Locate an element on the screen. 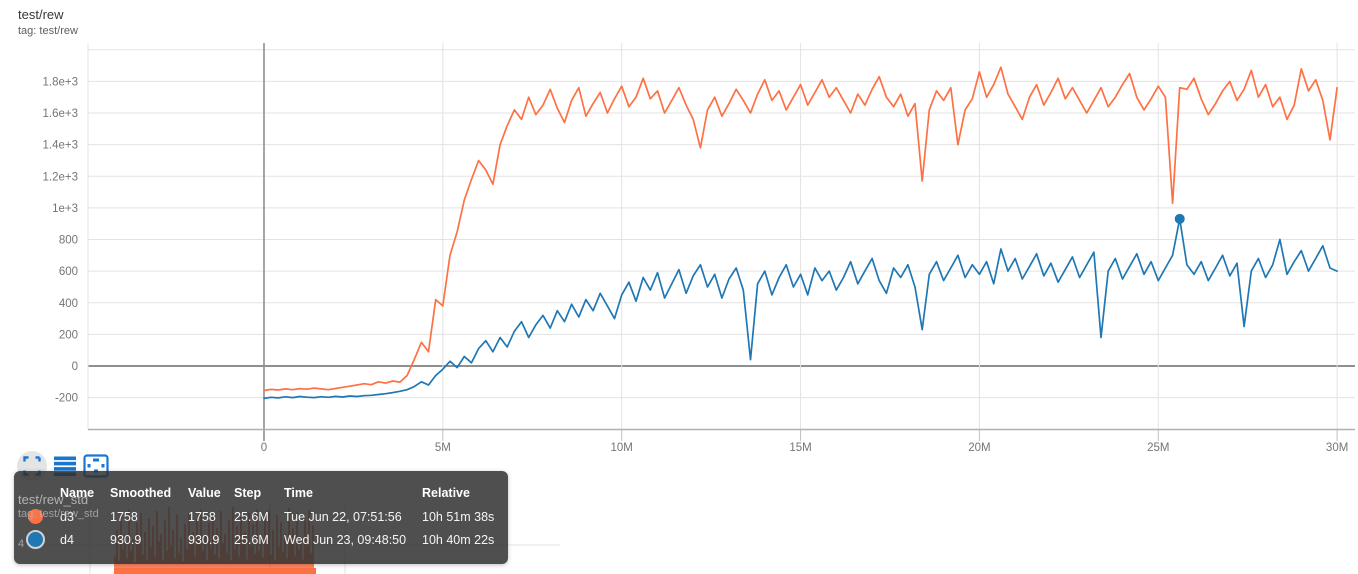  tooltip-col-time: Time is located at coordinates (298, 492).